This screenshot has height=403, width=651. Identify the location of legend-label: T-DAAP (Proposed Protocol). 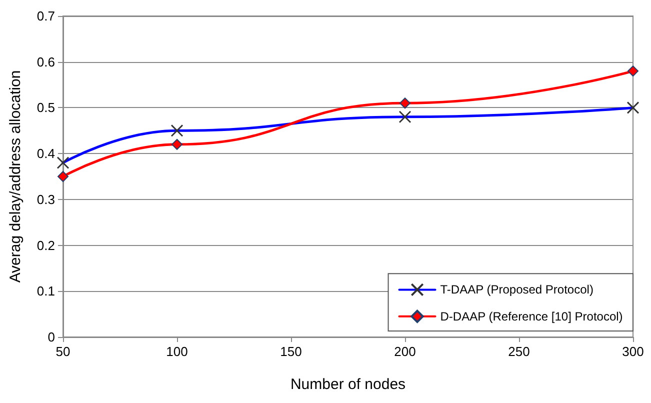
(517, 289).